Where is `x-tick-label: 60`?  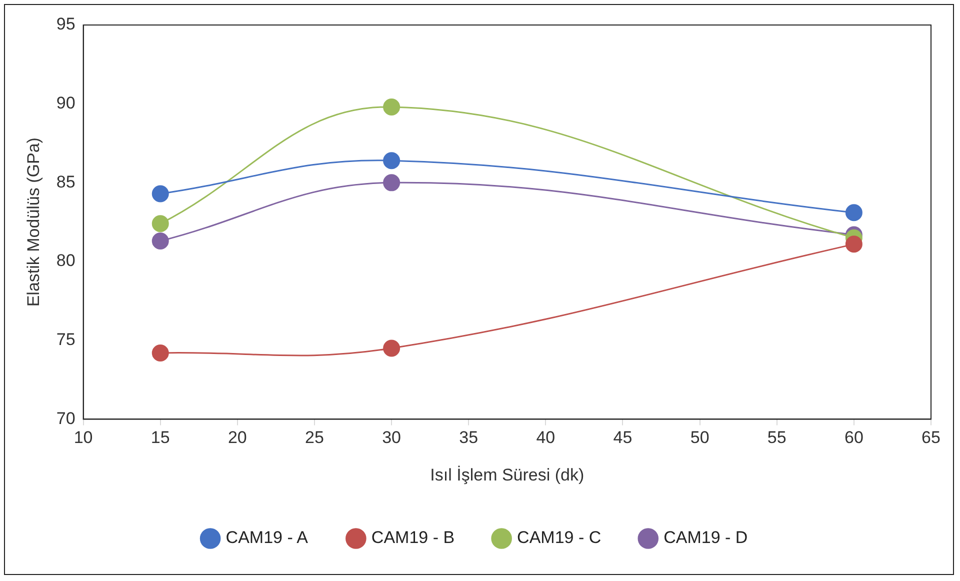
x-tick-label: 60 is located at coordinates (854, 438).